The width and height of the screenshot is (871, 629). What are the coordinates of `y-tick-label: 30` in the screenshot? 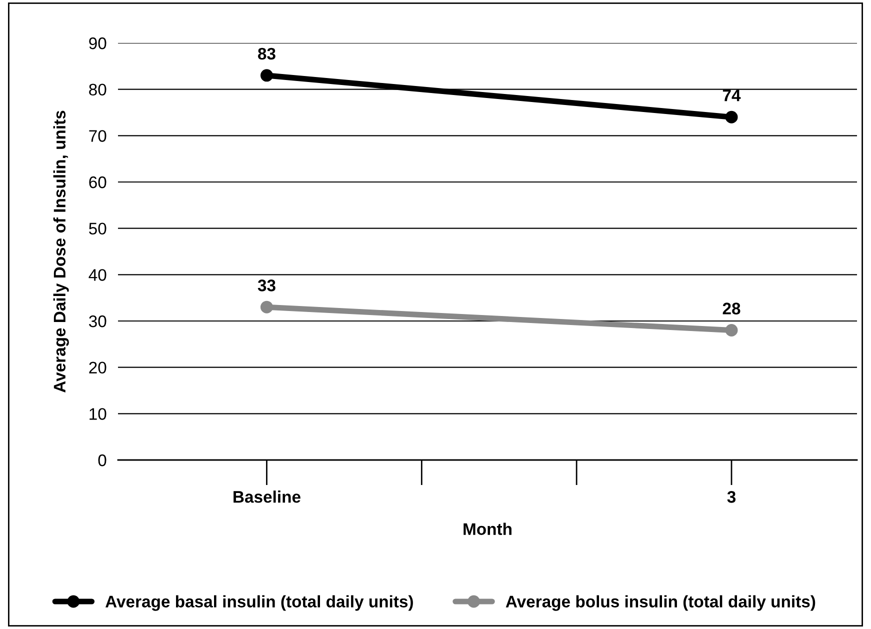 It's located at (97, 321).